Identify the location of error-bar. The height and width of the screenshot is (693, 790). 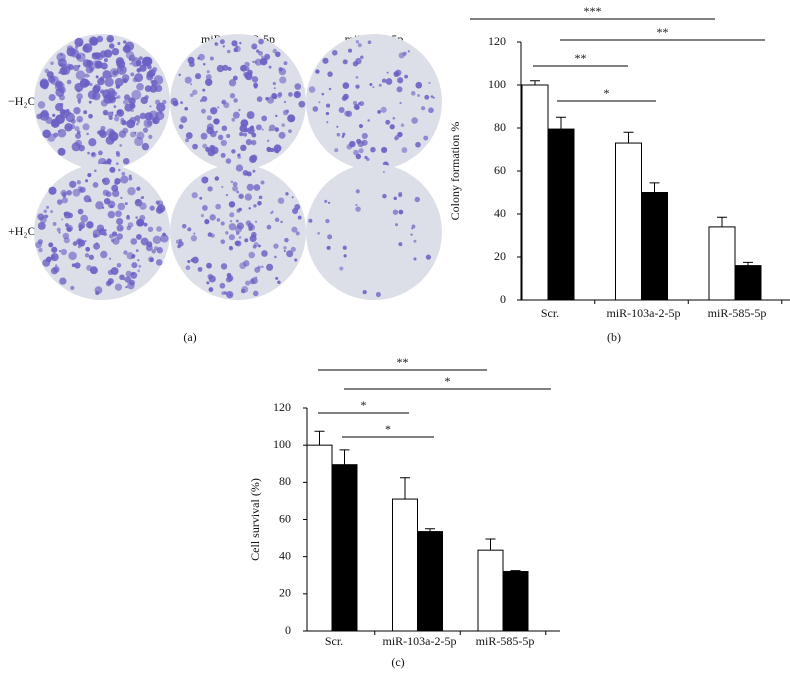
(535, 82).